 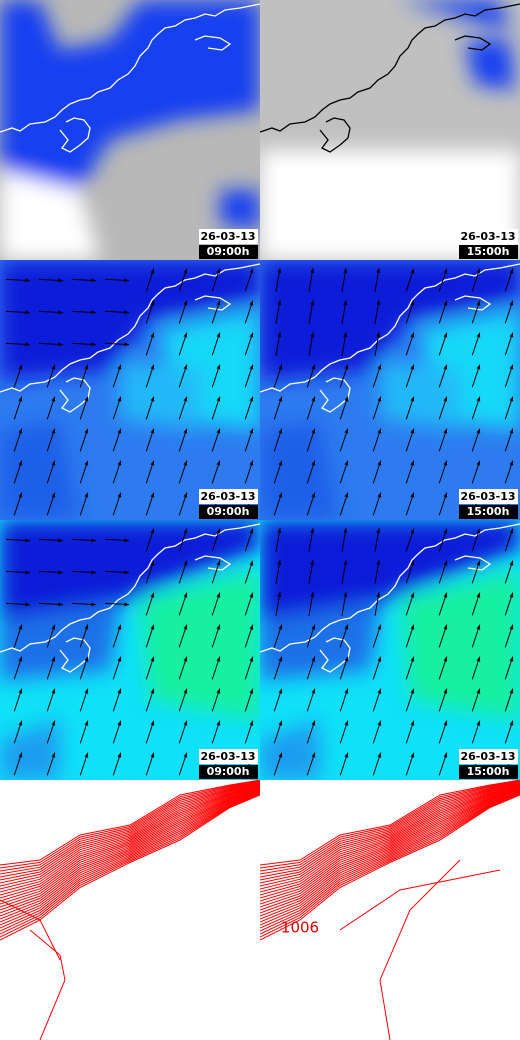 I want to click on date-label: 26-03-13, so click(x=487, y=496).